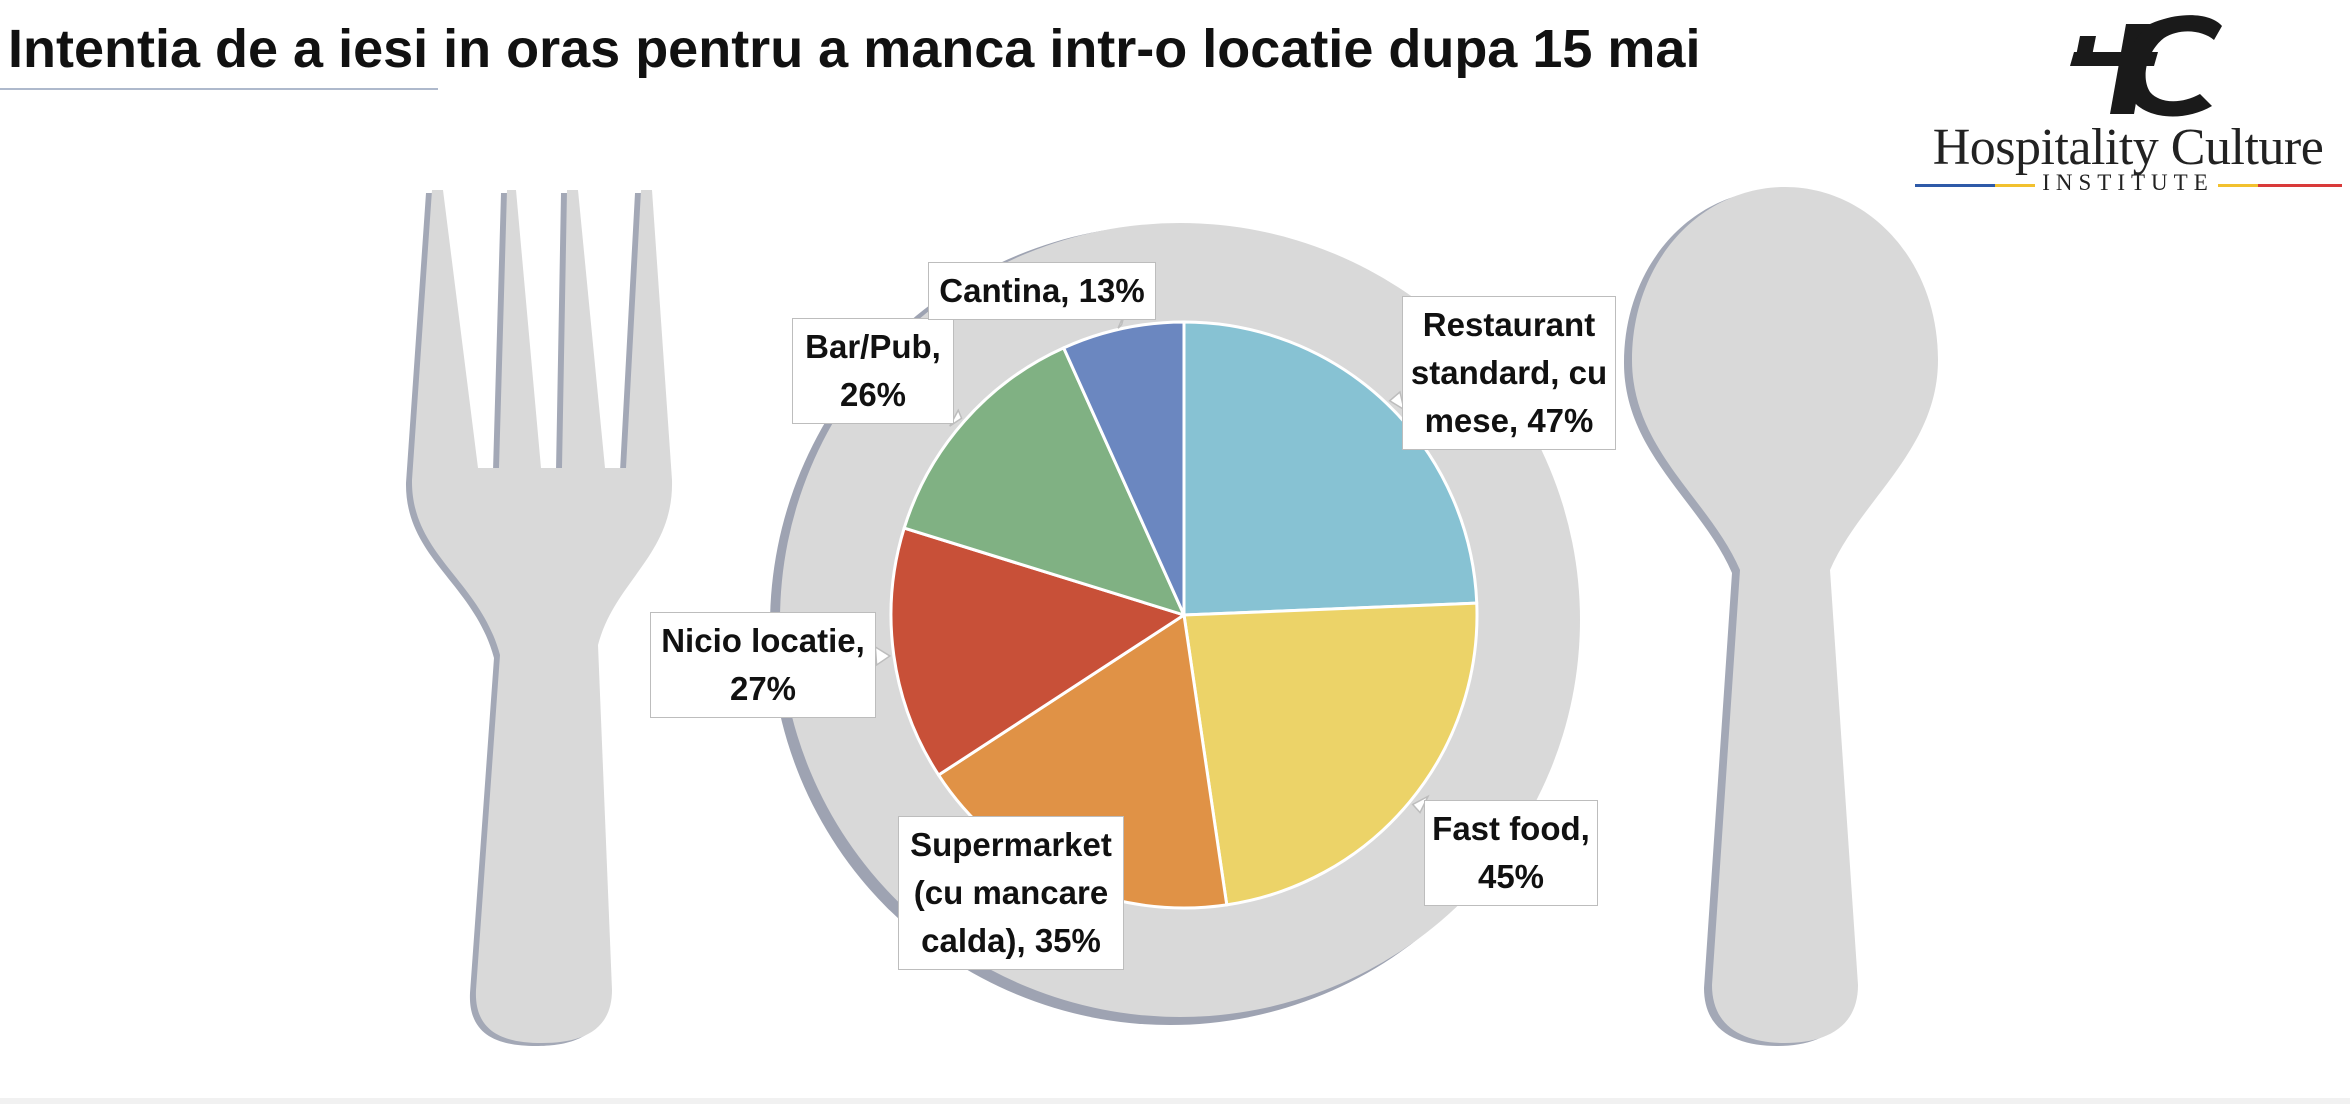  I want to click on data-label-supermarket: Supermarket (cu mancare calda), 35%, so click(1011, 893).